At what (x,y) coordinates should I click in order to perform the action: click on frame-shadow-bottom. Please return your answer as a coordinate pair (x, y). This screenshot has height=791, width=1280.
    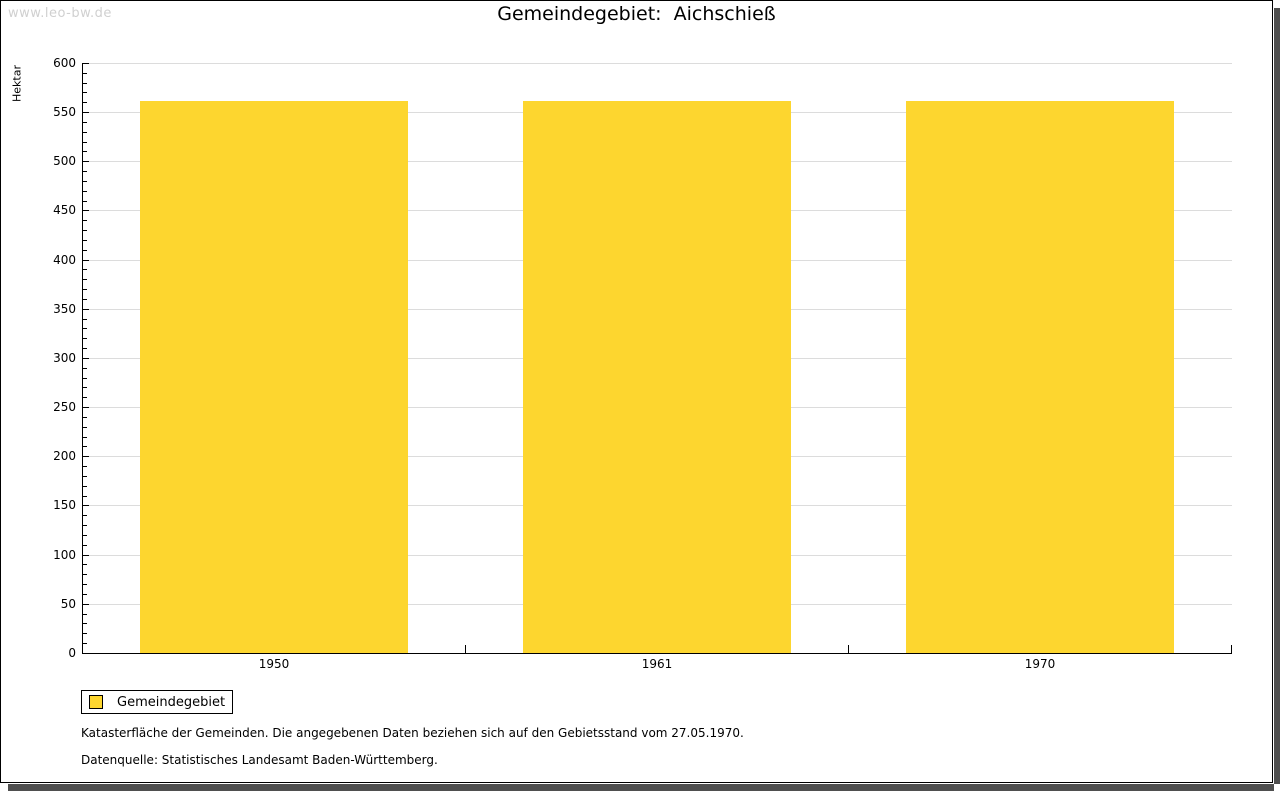
    Looking at the image, I should click on (641, 787).